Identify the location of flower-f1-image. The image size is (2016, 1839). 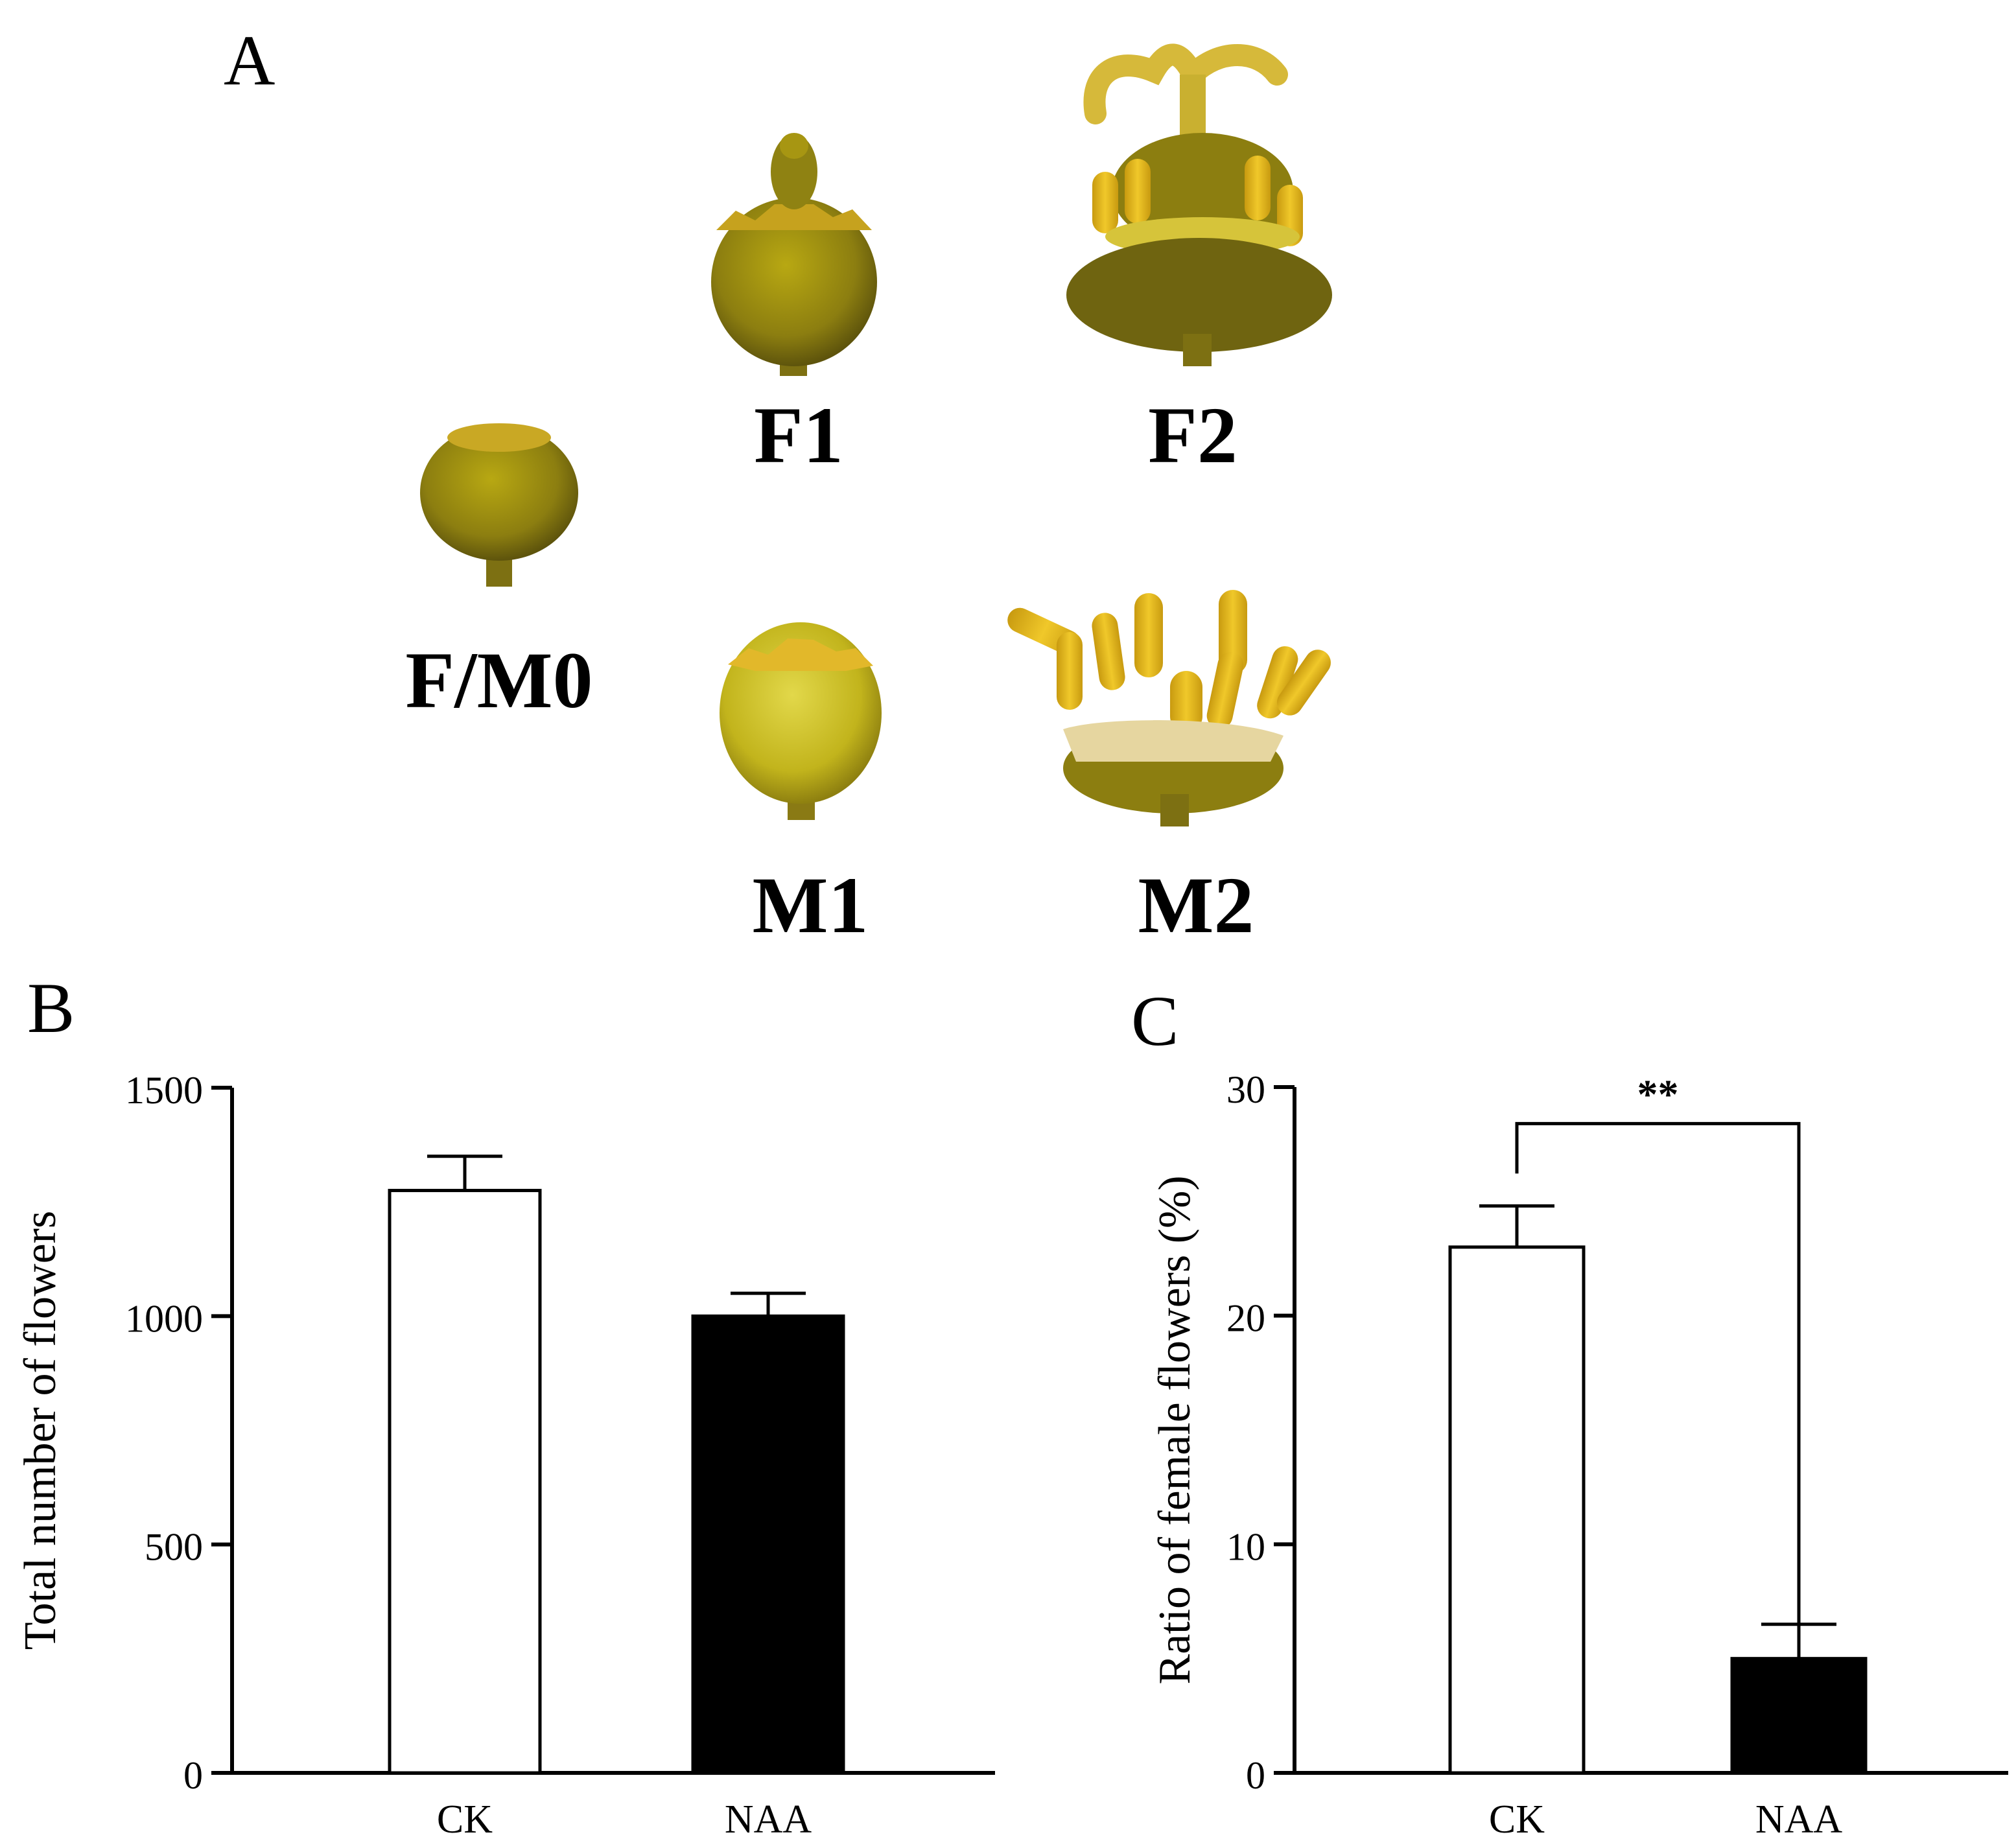
(794, 255).